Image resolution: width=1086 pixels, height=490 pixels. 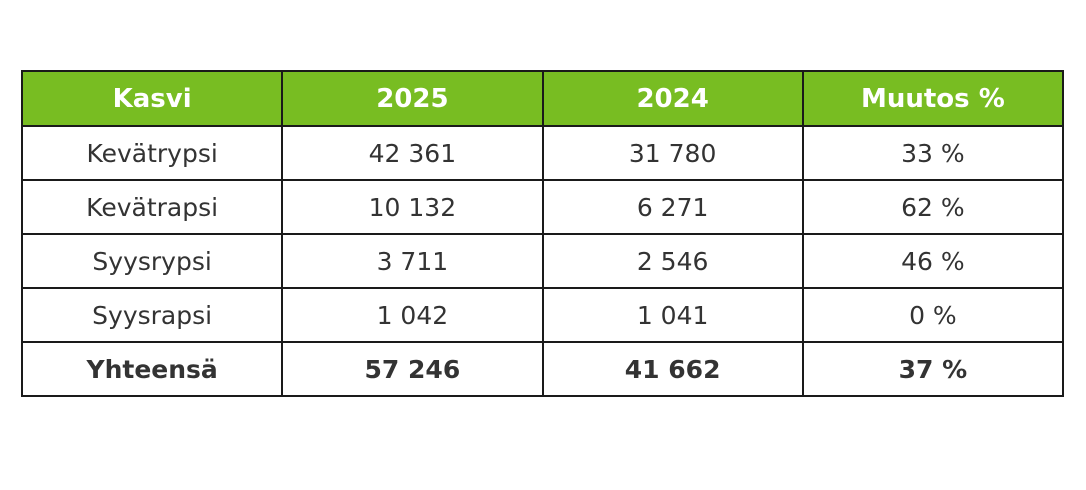 I want to click on header-row: Kasvi 2025 2024 Muutos %, so click(x=542, y=98).